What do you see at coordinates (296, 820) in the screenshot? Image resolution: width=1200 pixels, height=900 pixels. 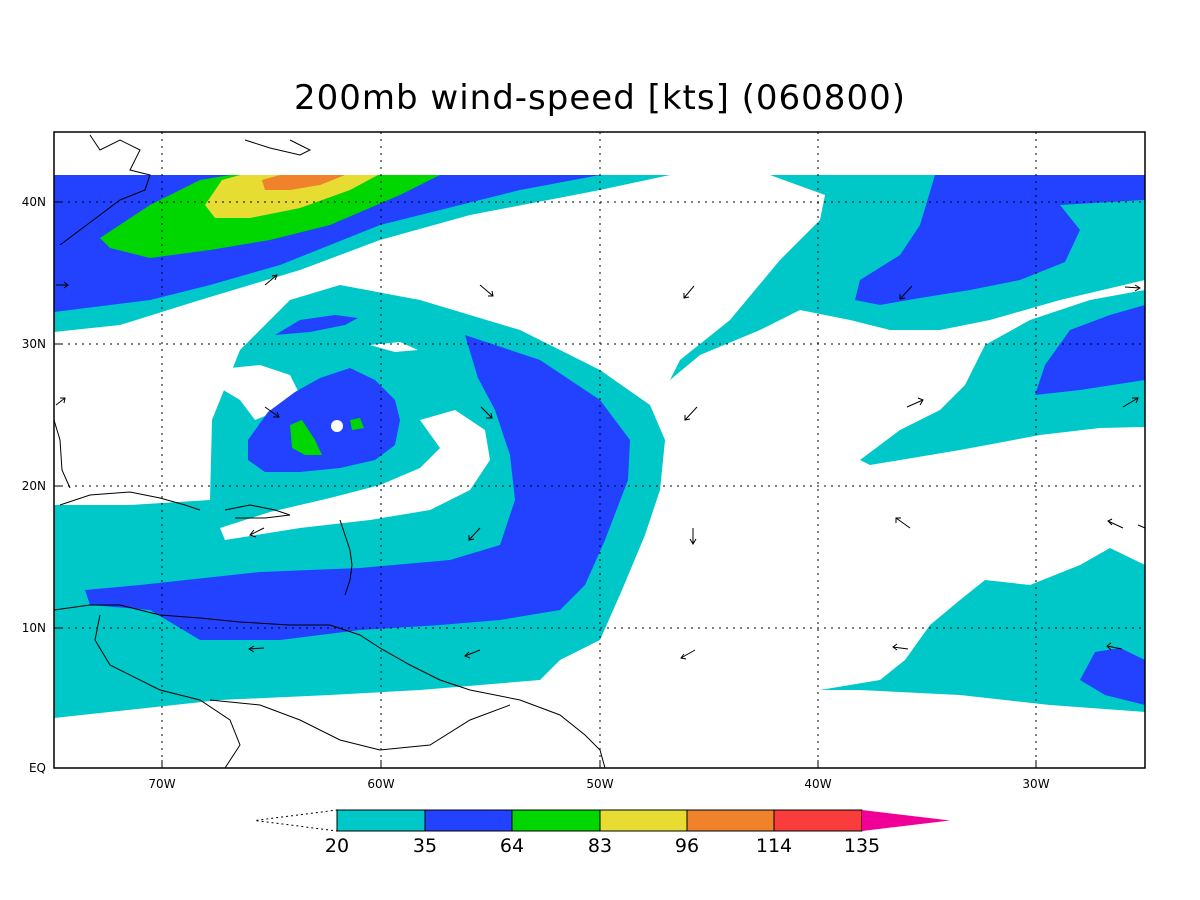 I see `colorbar-lower-extension` at bounding box center [296, 820].